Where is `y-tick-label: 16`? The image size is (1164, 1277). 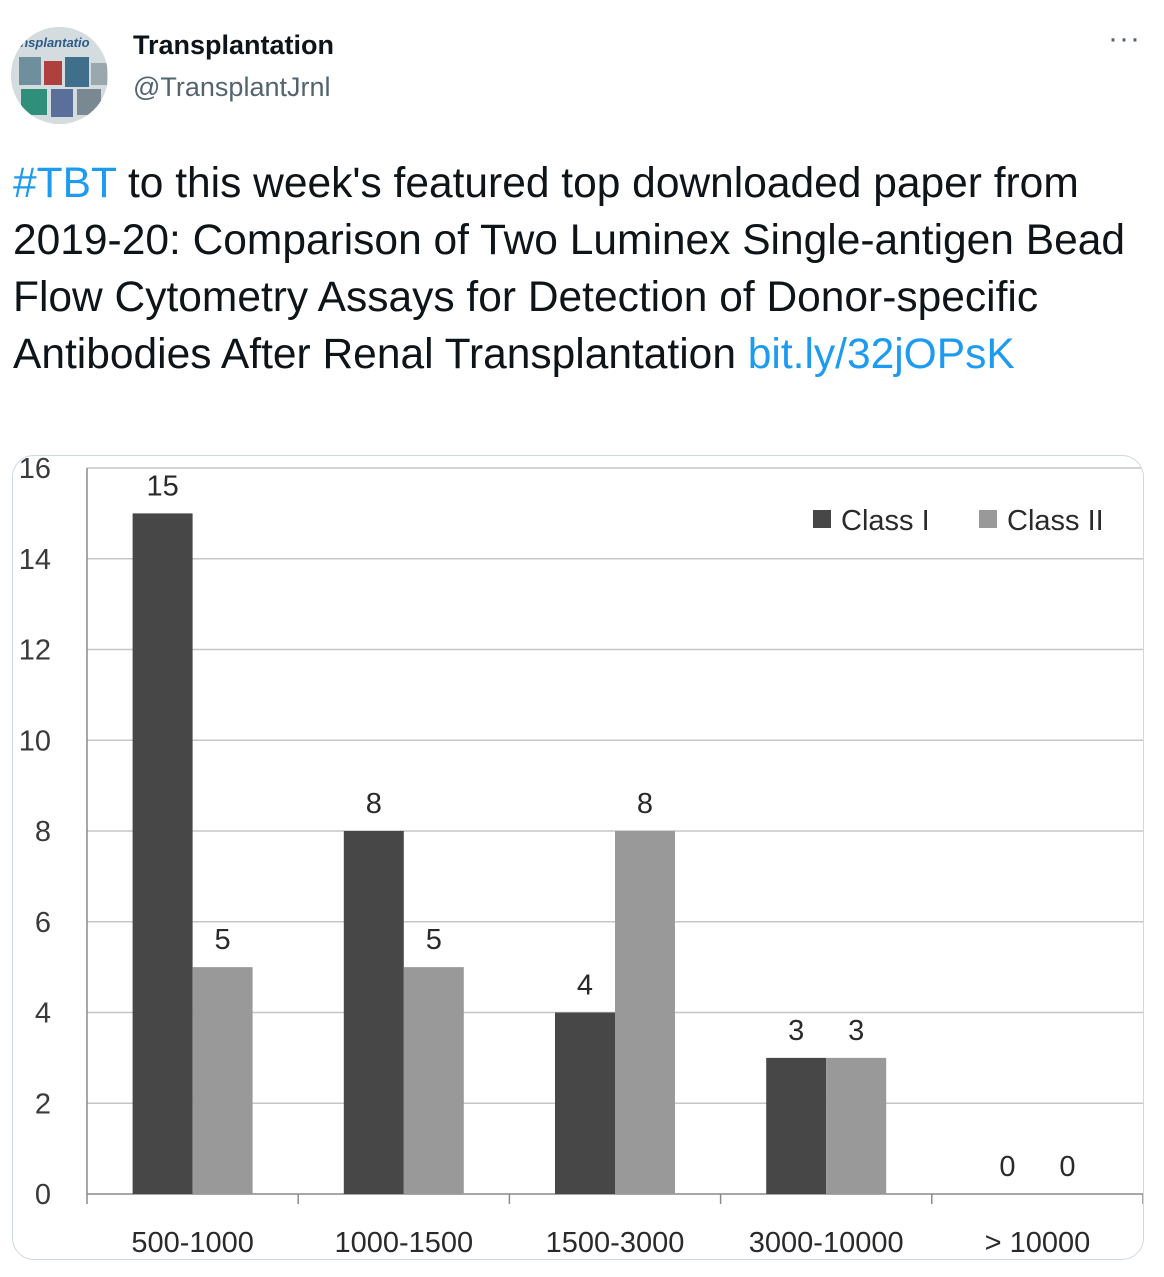 y-tick-label: 16 is located at coordinates (35, 470).